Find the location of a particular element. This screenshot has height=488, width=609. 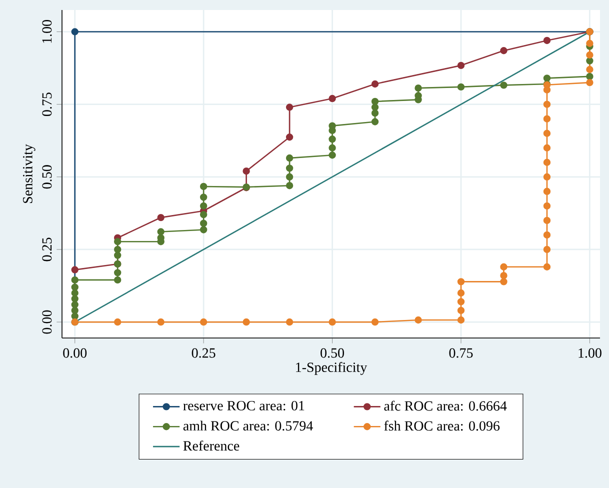

y-tick-label: 0.50 is located at coordinates (47, 177).